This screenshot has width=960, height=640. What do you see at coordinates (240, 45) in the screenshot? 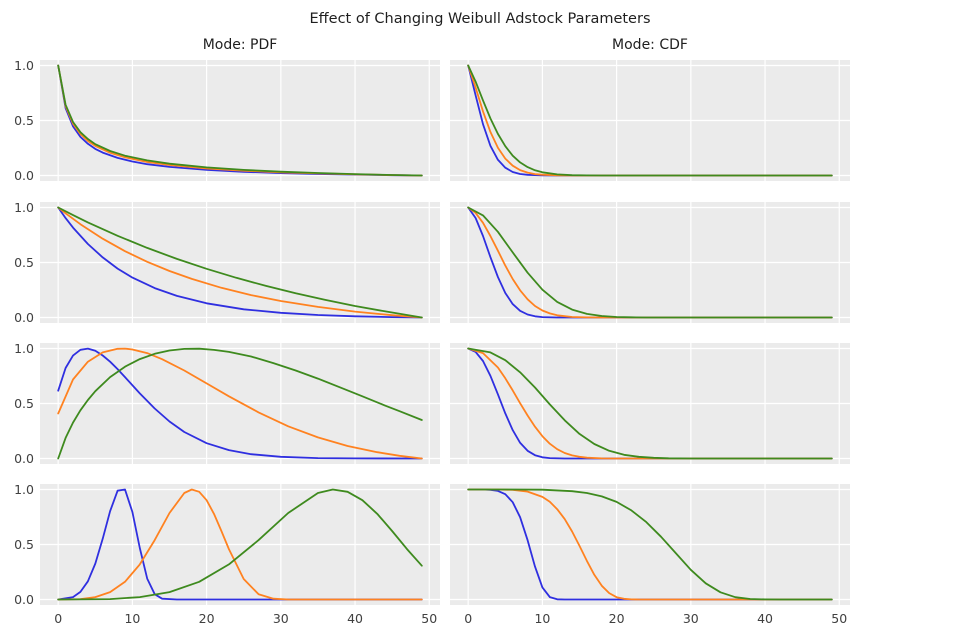
I see `subplot-title-pdf: Mode: PDF` at bounding box center [240, 45].